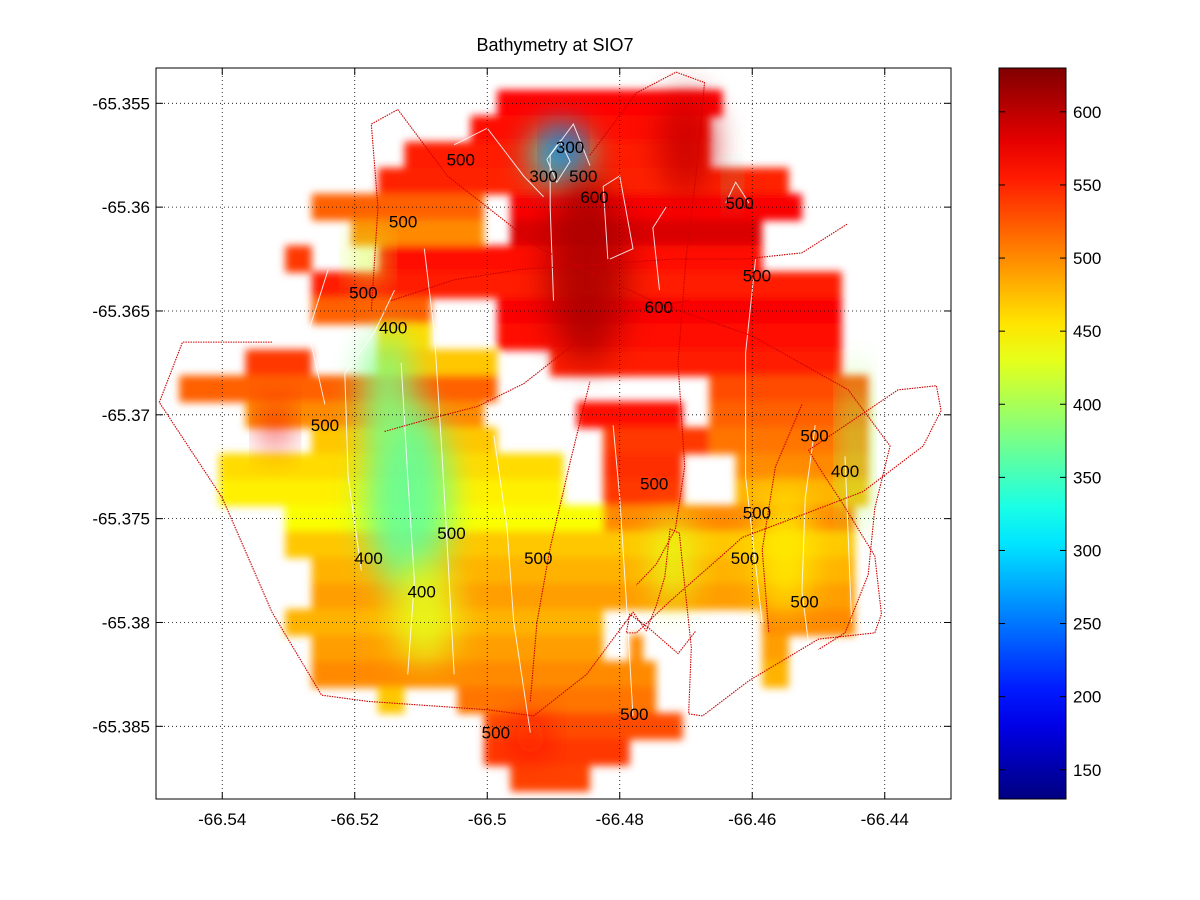 This screenshot has width=1200, height=900. What do you see at coordinates (1087, 112) in the screenshot?
I see `colorbar-tick-label: 600` at bounding box center [1087, 112].